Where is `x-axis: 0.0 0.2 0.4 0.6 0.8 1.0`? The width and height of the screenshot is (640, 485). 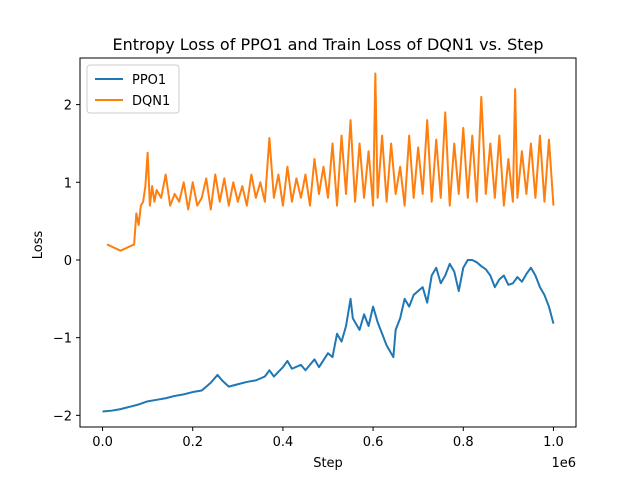 x-axis: 0.0 0.2 0.4 0.6 0.8 1.0 is located at coordinates (328, 438).